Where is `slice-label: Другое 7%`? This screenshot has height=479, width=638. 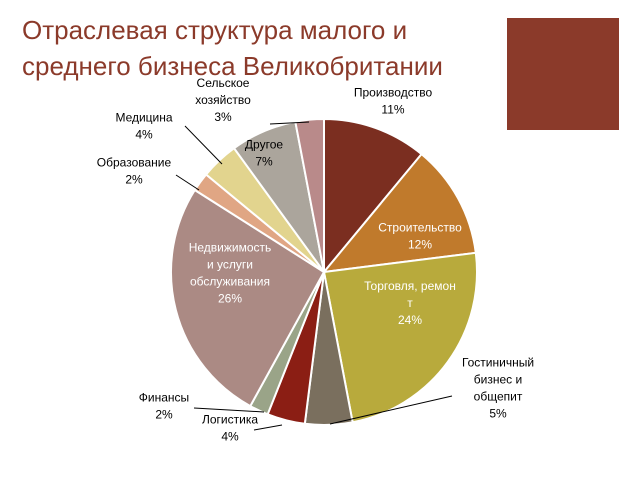 slice-label: Другое 7% is located at coordinates (264, 153).